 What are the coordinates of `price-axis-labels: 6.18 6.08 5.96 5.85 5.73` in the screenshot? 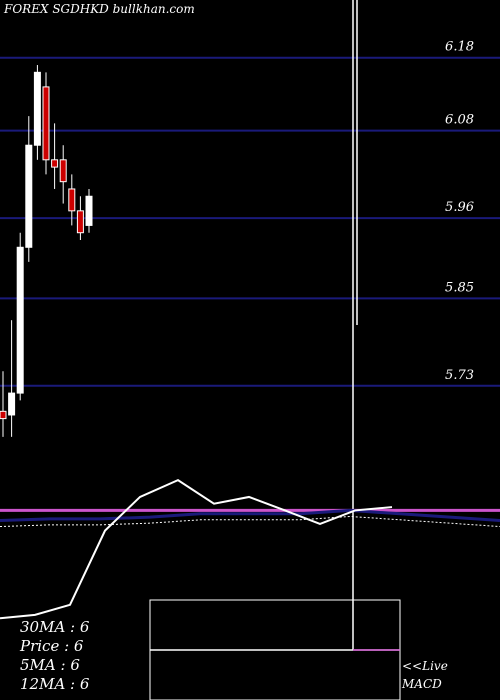 It's located at (459, 211).